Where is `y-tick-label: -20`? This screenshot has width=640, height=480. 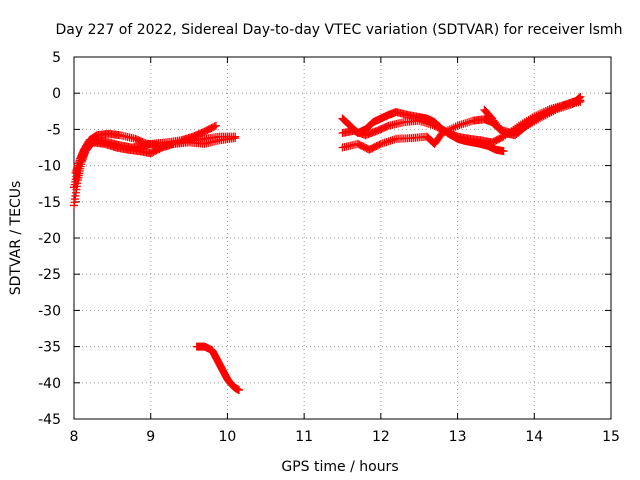
y-tick-label: -20 is located at coordinates (49, 239).